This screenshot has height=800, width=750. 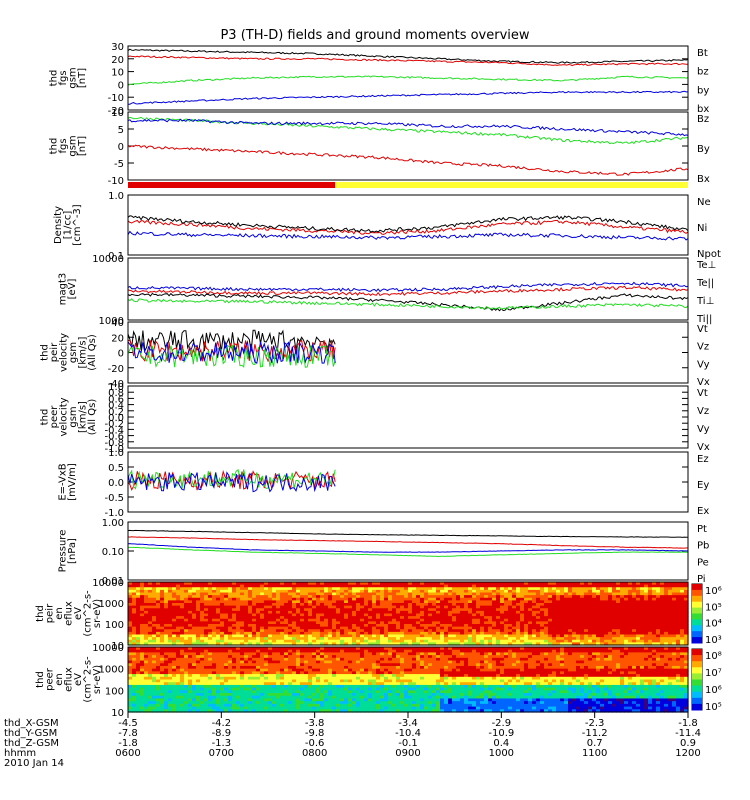 I want to click on series-line-Ne, so click(x=408, y=227).